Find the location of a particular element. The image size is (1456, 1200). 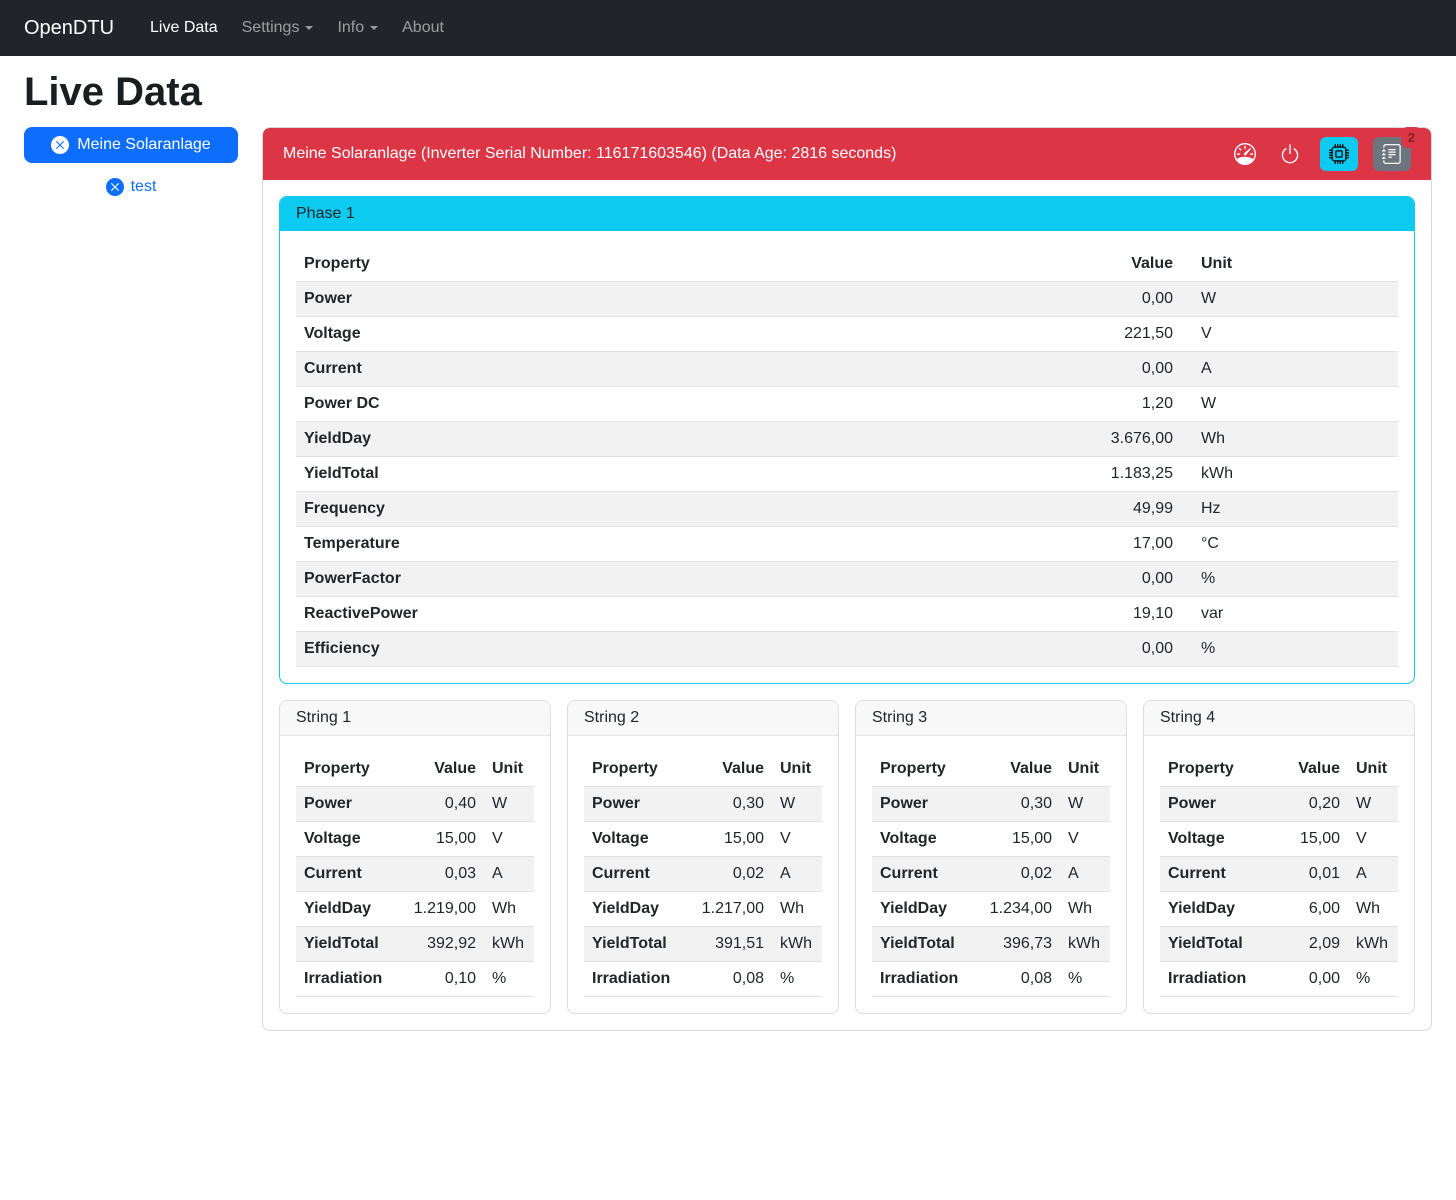

value-cell: 2,09 is located at coordinates (1306, 944).